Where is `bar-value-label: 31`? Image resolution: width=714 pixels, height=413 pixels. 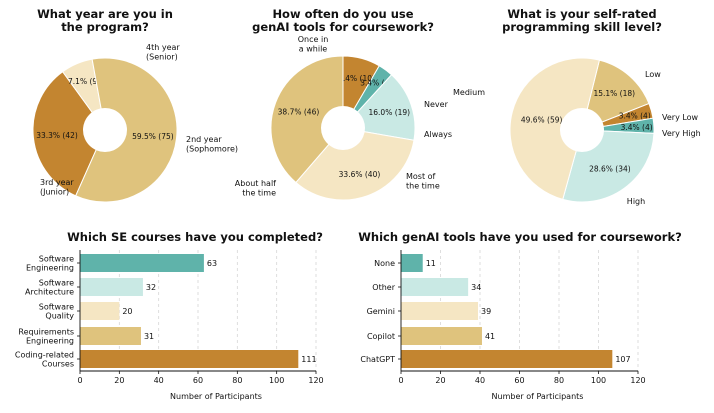
bar-value-label: 31 is located at coordinates (149, 336).